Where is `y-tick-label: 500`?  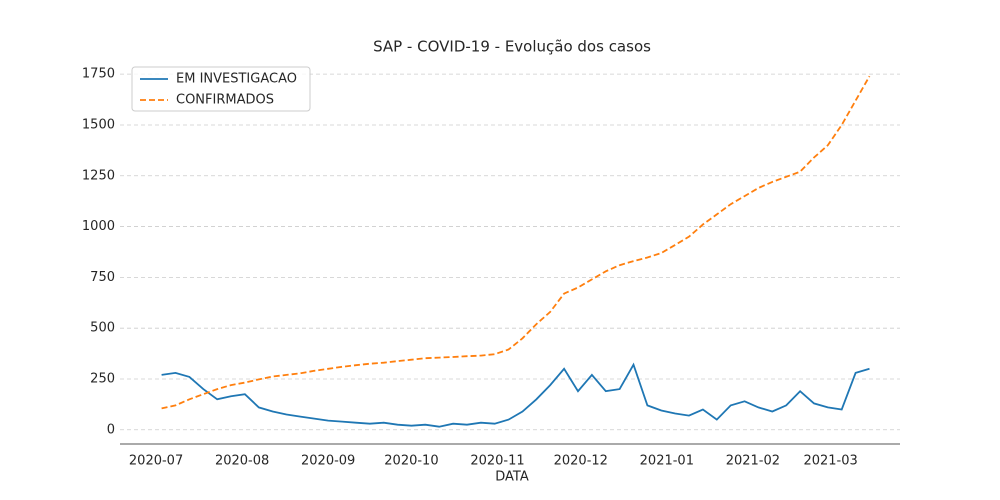
y-tick-label: 500 is located at coordinates (102, 328).